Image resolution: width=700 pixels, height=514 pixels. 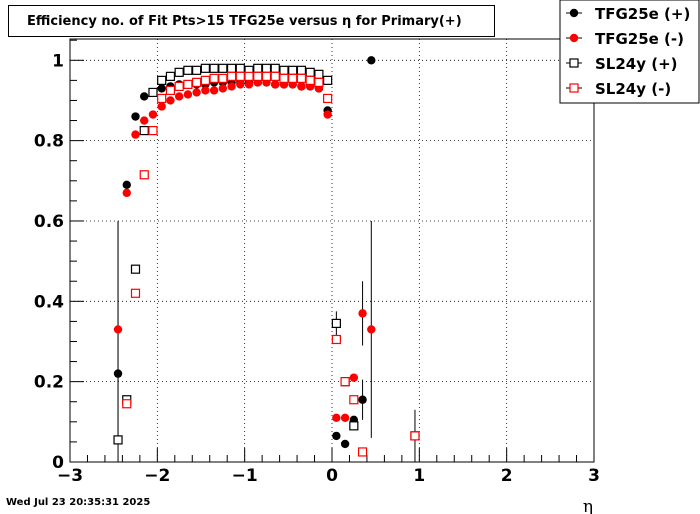 I want to click on y-tick-label: 0, so click(x=58, y=463).